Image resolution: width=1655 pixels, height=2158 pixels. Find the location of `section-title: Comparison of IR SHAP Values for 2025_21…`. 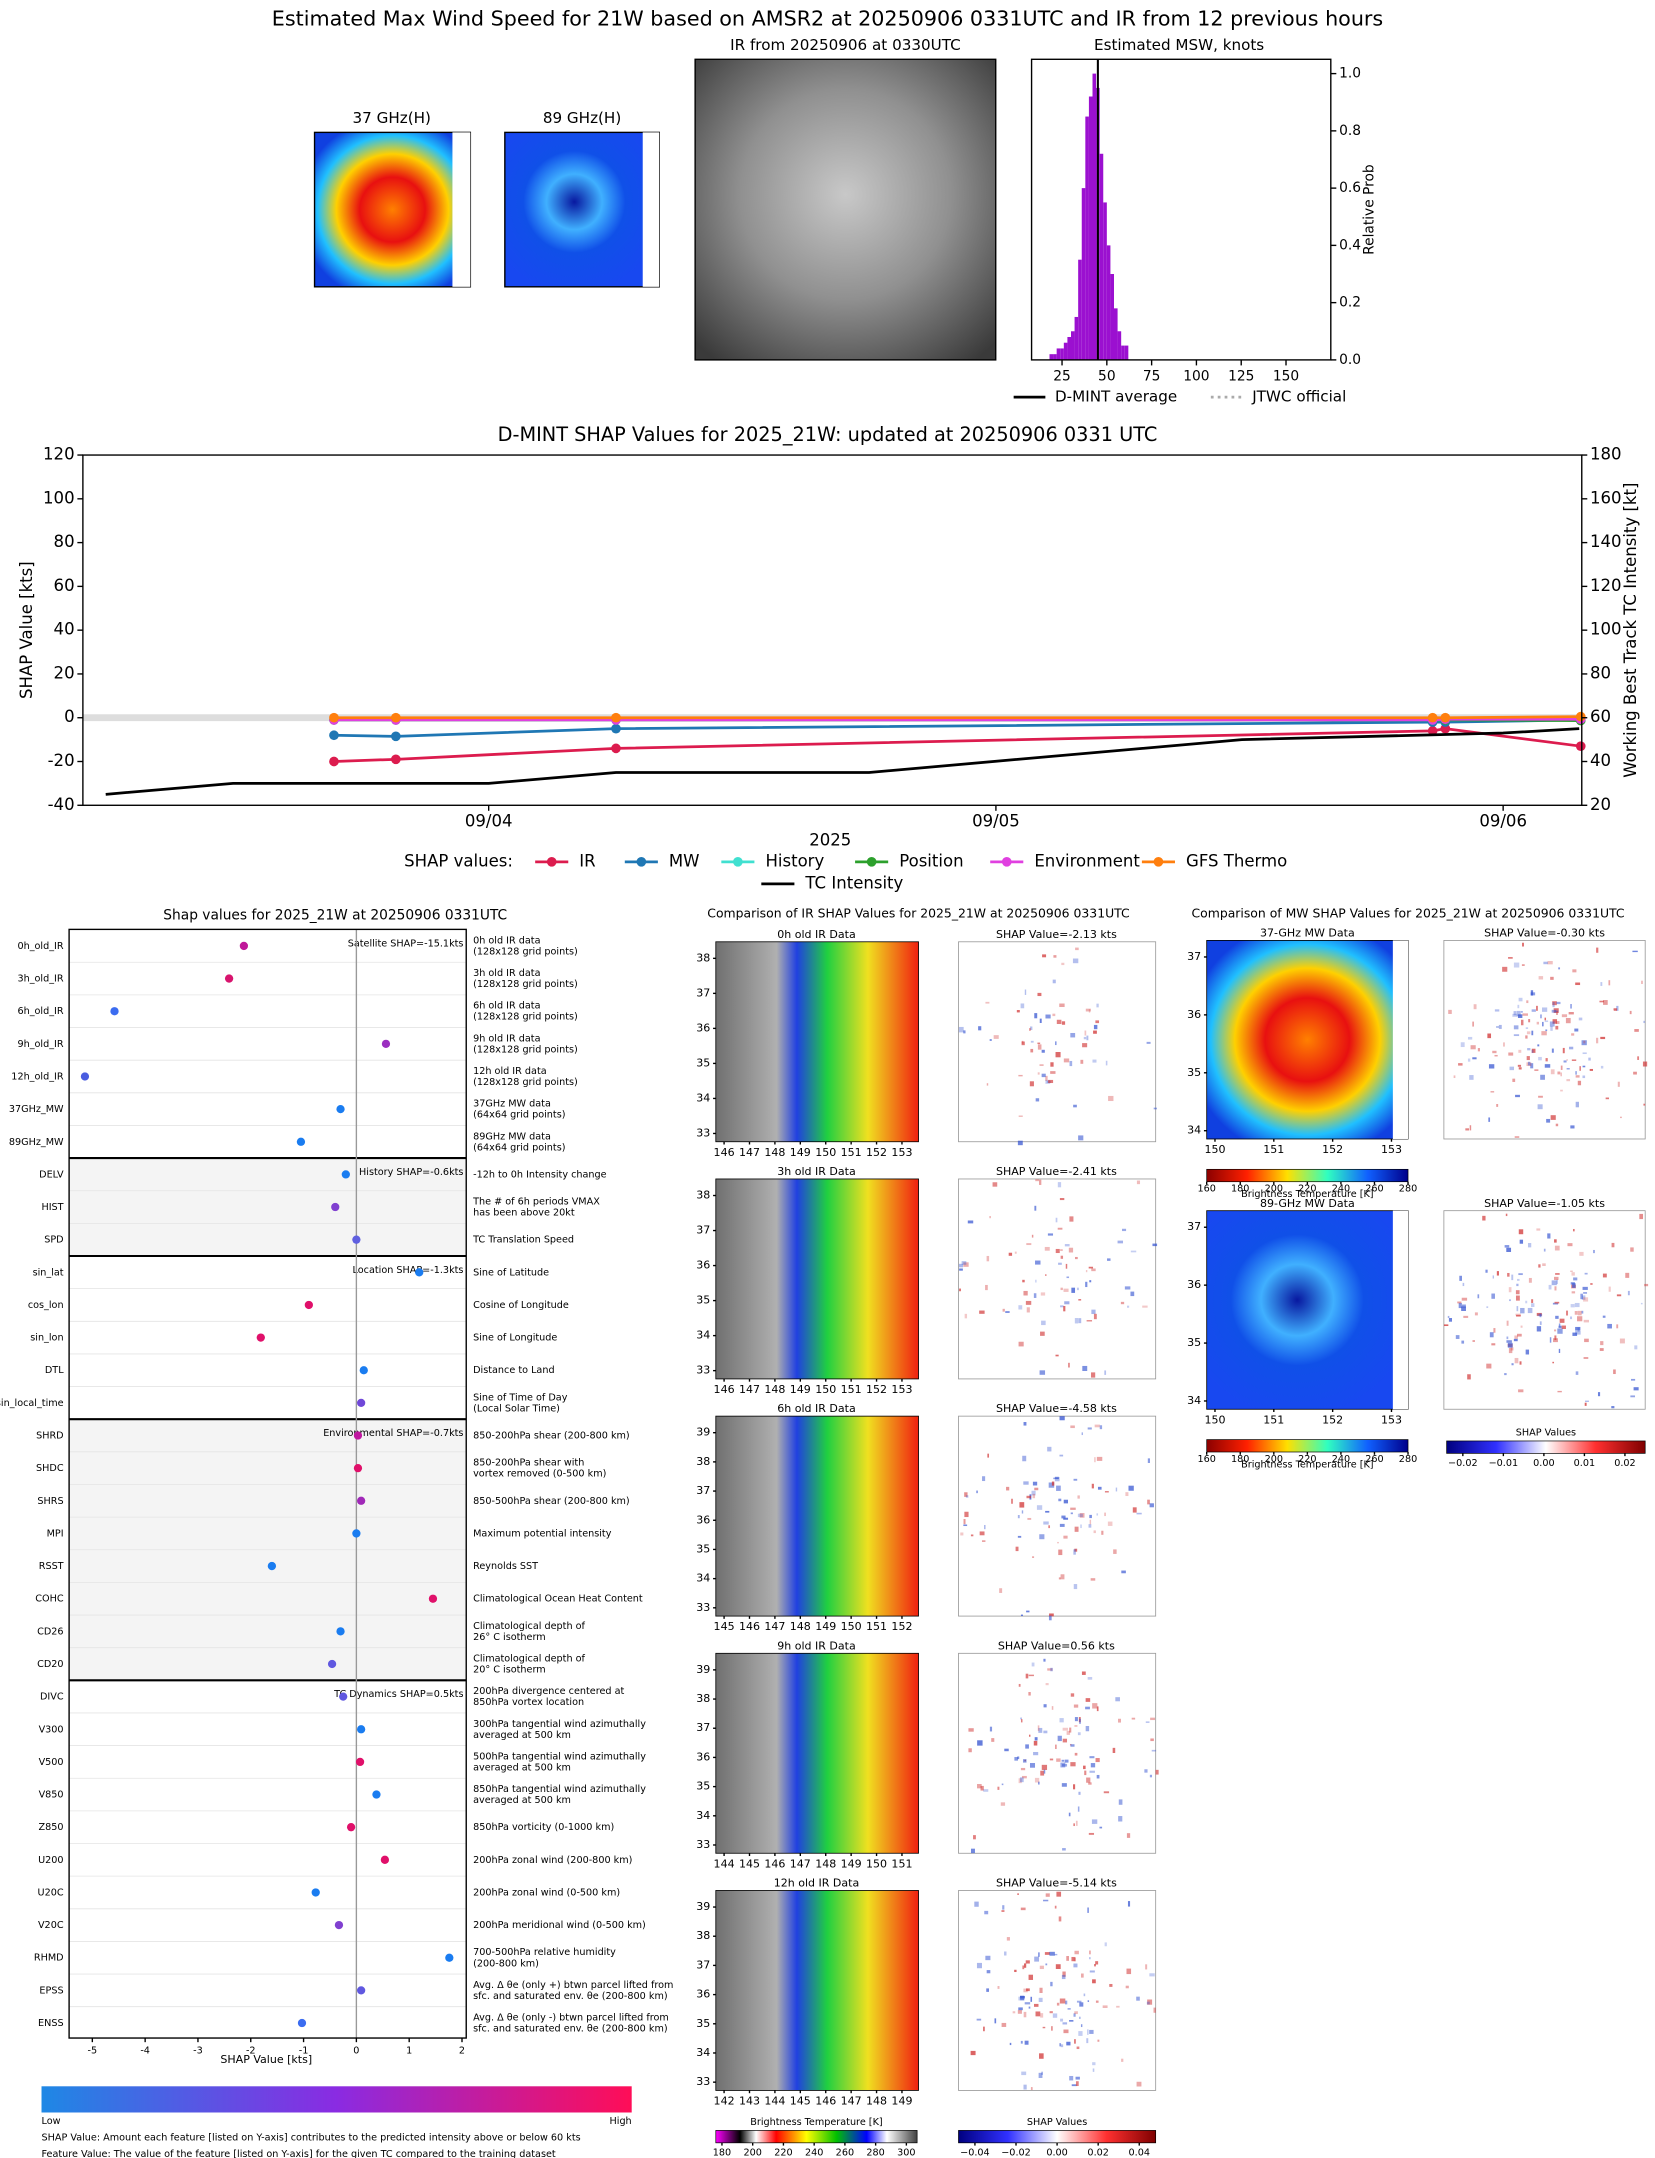

section-title: Comparison of IR SHAP Values for 2025_21… is located at coordinates (918, 913).